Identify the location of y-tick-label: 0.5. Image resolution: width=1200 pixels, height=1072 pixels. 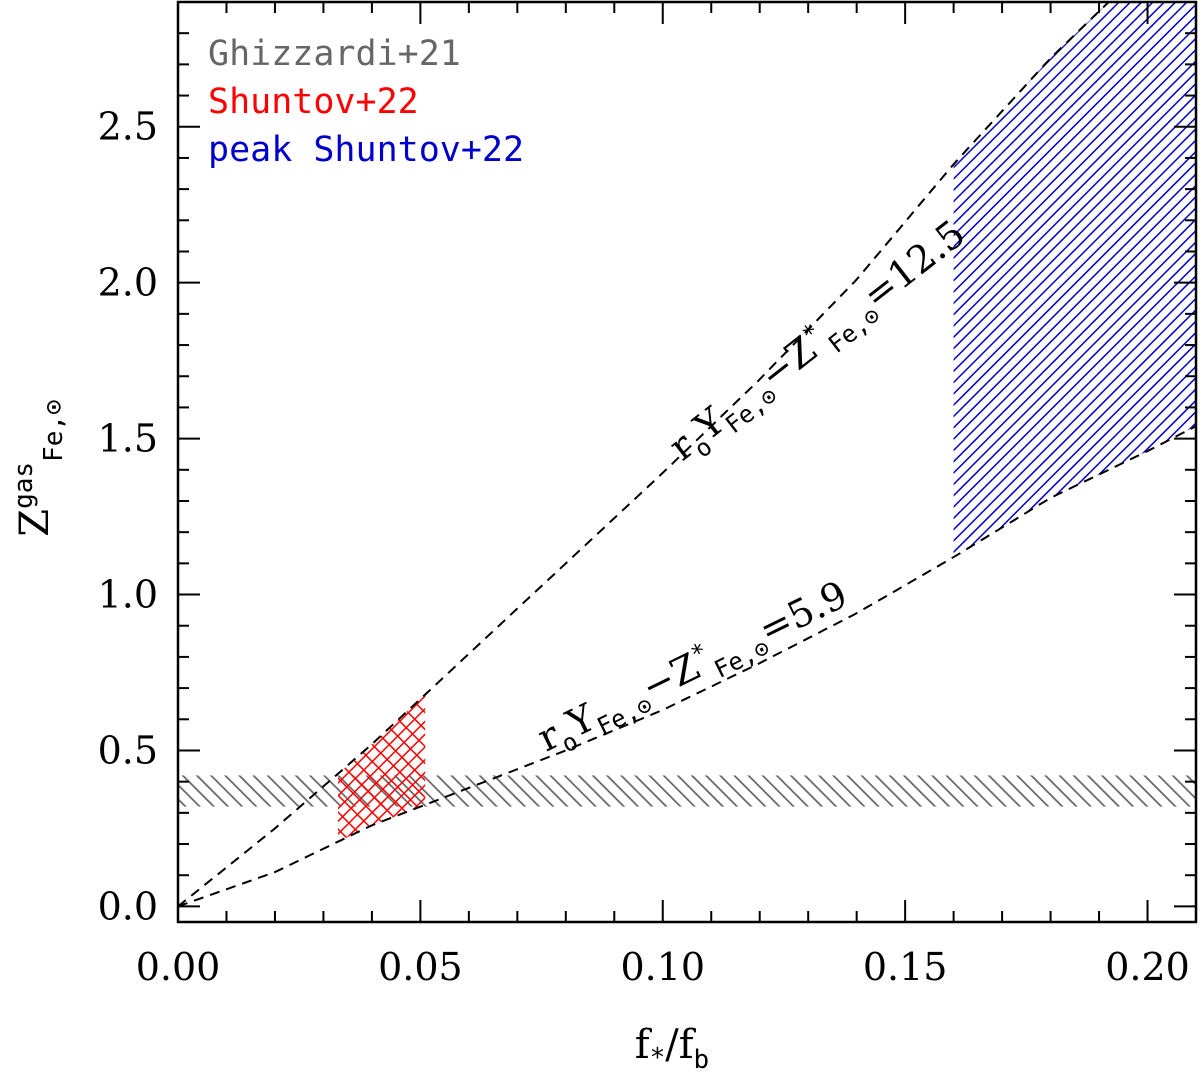
(128, 750).